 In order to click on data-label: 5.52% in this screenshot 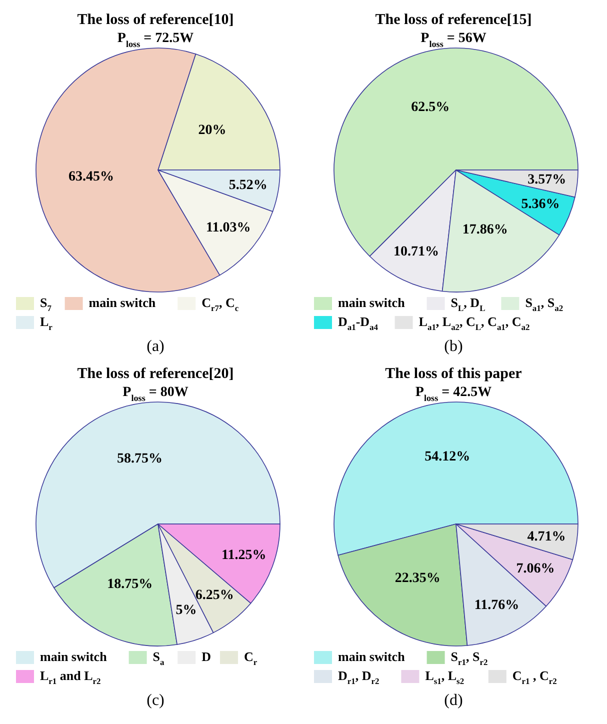, I will do `click(248, 186)`.